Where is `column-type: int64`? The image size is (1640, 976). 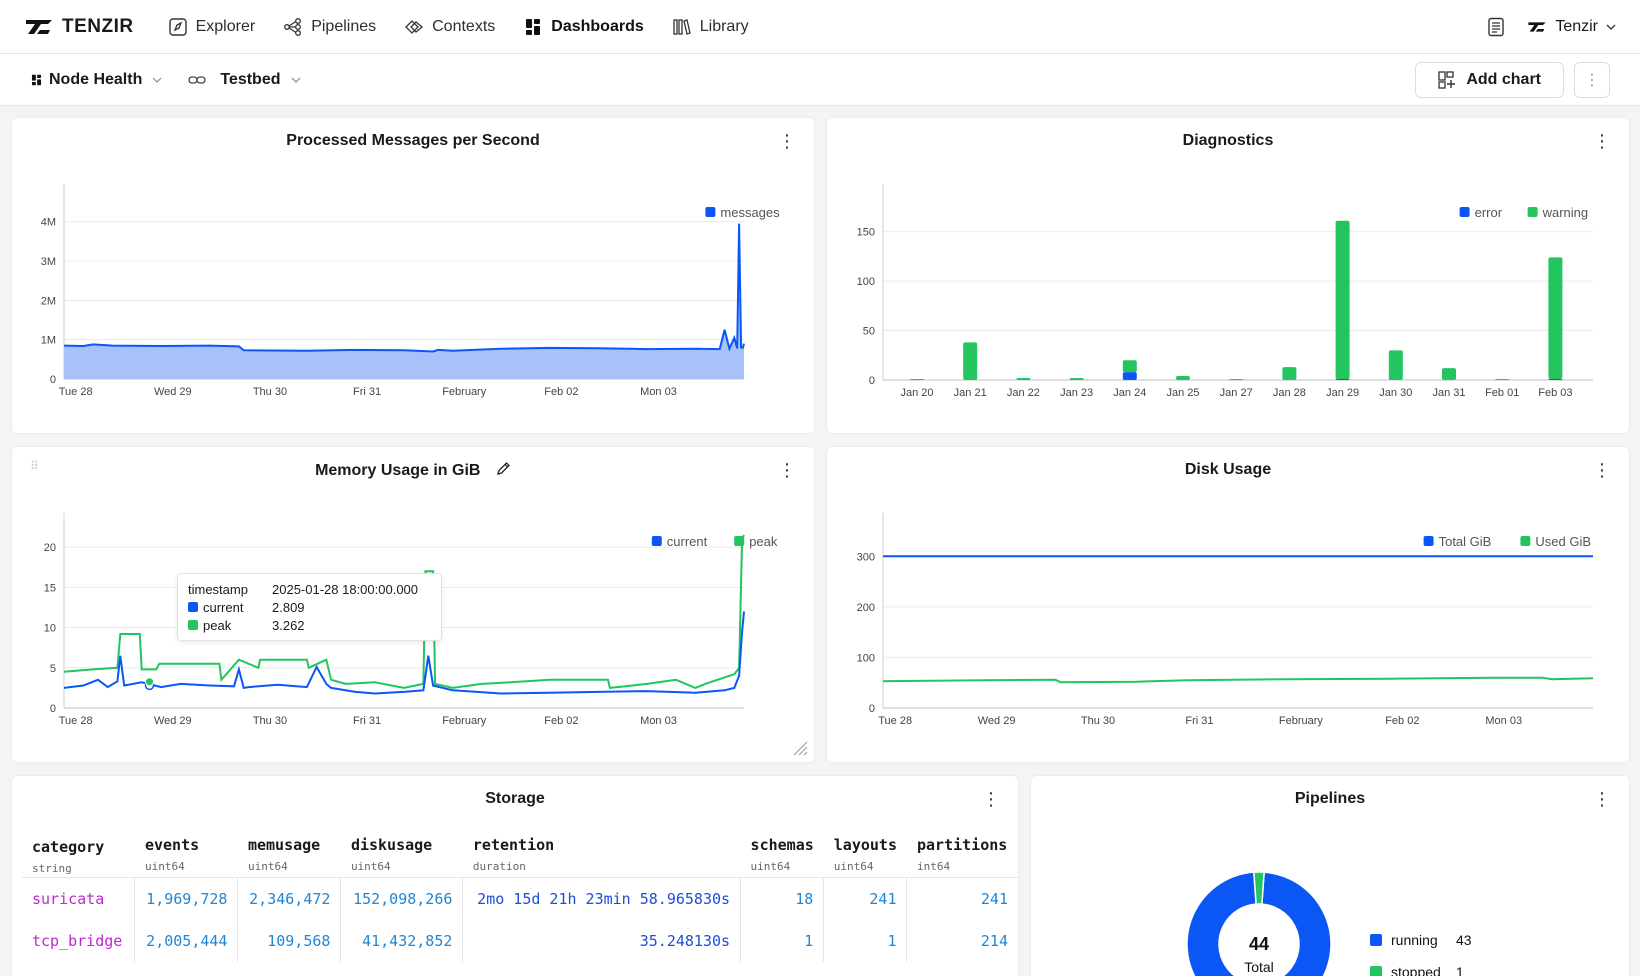 column-type: int64 is located at coordinates (933, 866).